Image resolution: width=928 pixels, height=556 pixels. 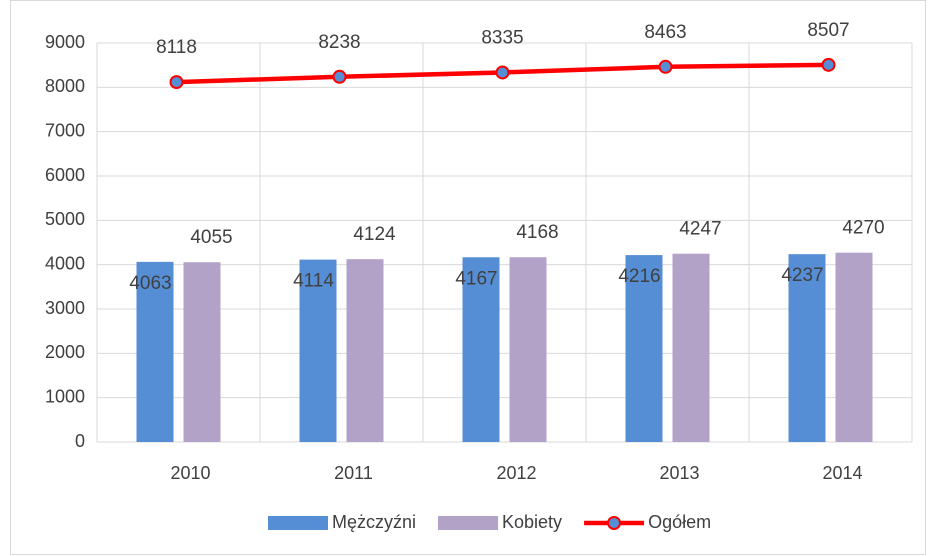 I want to click on data-label: 4237, so click(x=802, y=275).